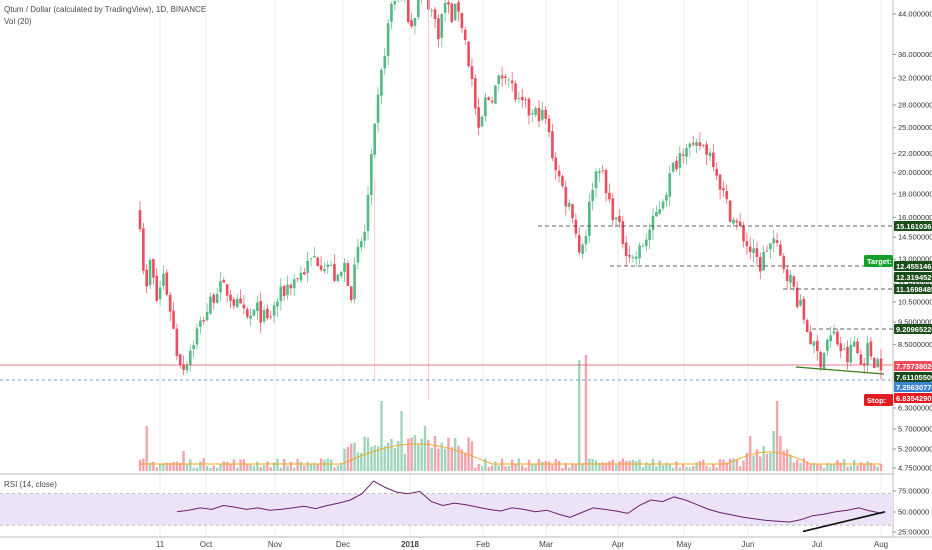 The image size is (932, 550). What do you see at coordinates (546, 544) in the screenshot?
I see `time-axis-label: Mar` at bounding box center [546, 544].